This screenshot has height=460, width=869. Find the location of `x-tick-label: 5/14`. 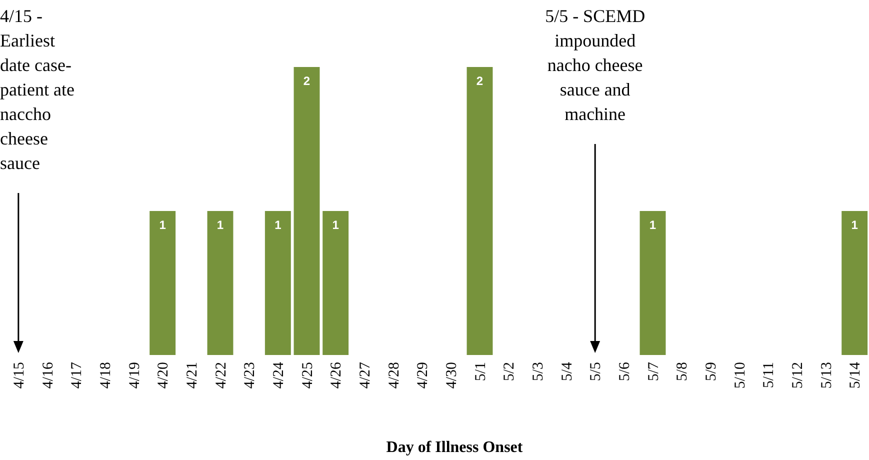

x-tick-label: 5/14 is located at coordinates (856, 375).